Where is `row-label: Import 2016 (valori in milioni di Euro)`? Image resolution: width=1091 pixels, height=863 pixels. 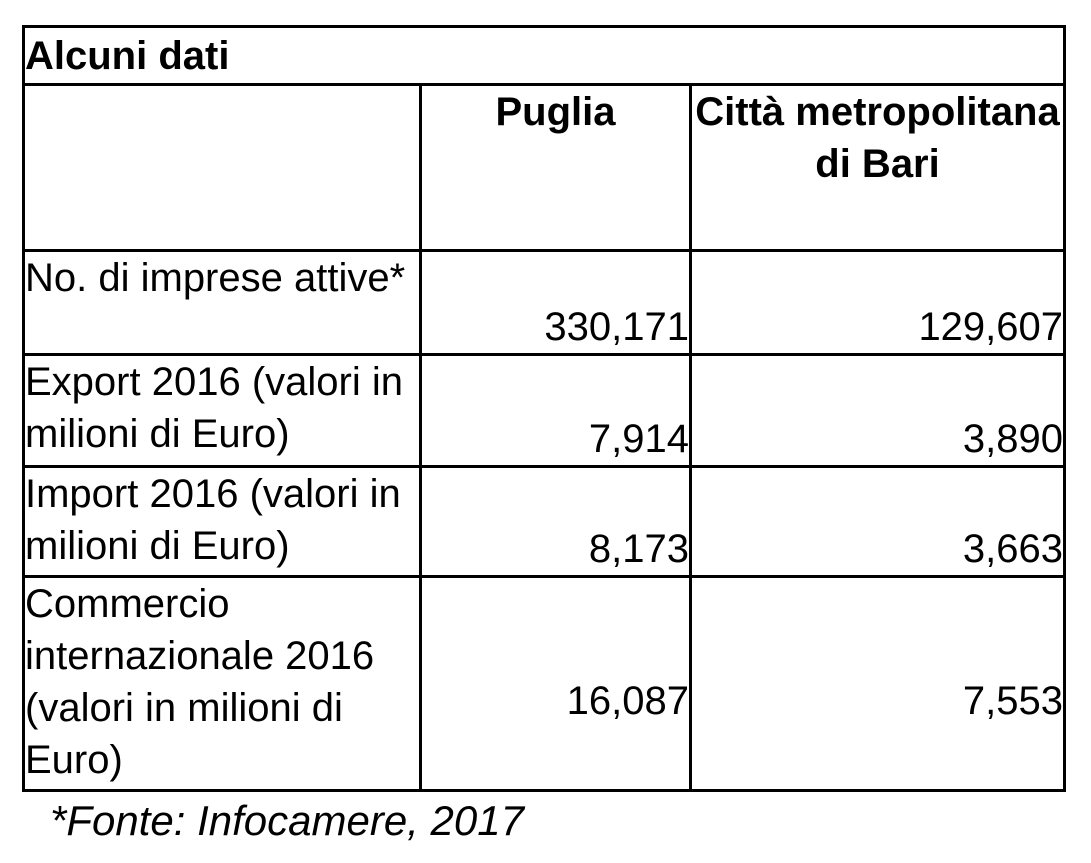
row-label: Import 2016 (valori in milioni di Euro) is located at coordinates (222, 521).